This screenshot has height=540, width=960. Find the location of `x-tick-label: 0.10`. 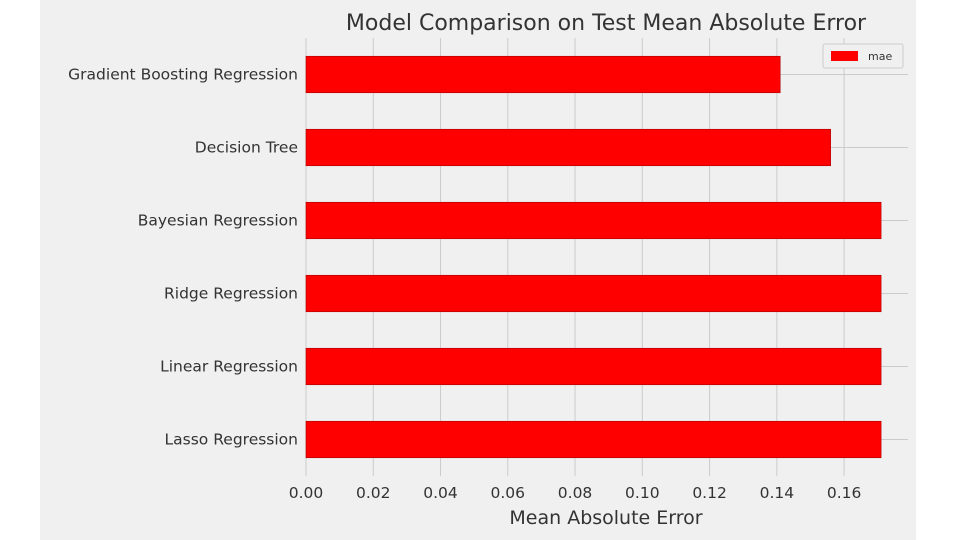

x-tick-label: 0.10 is located at coordinates (642, 493).